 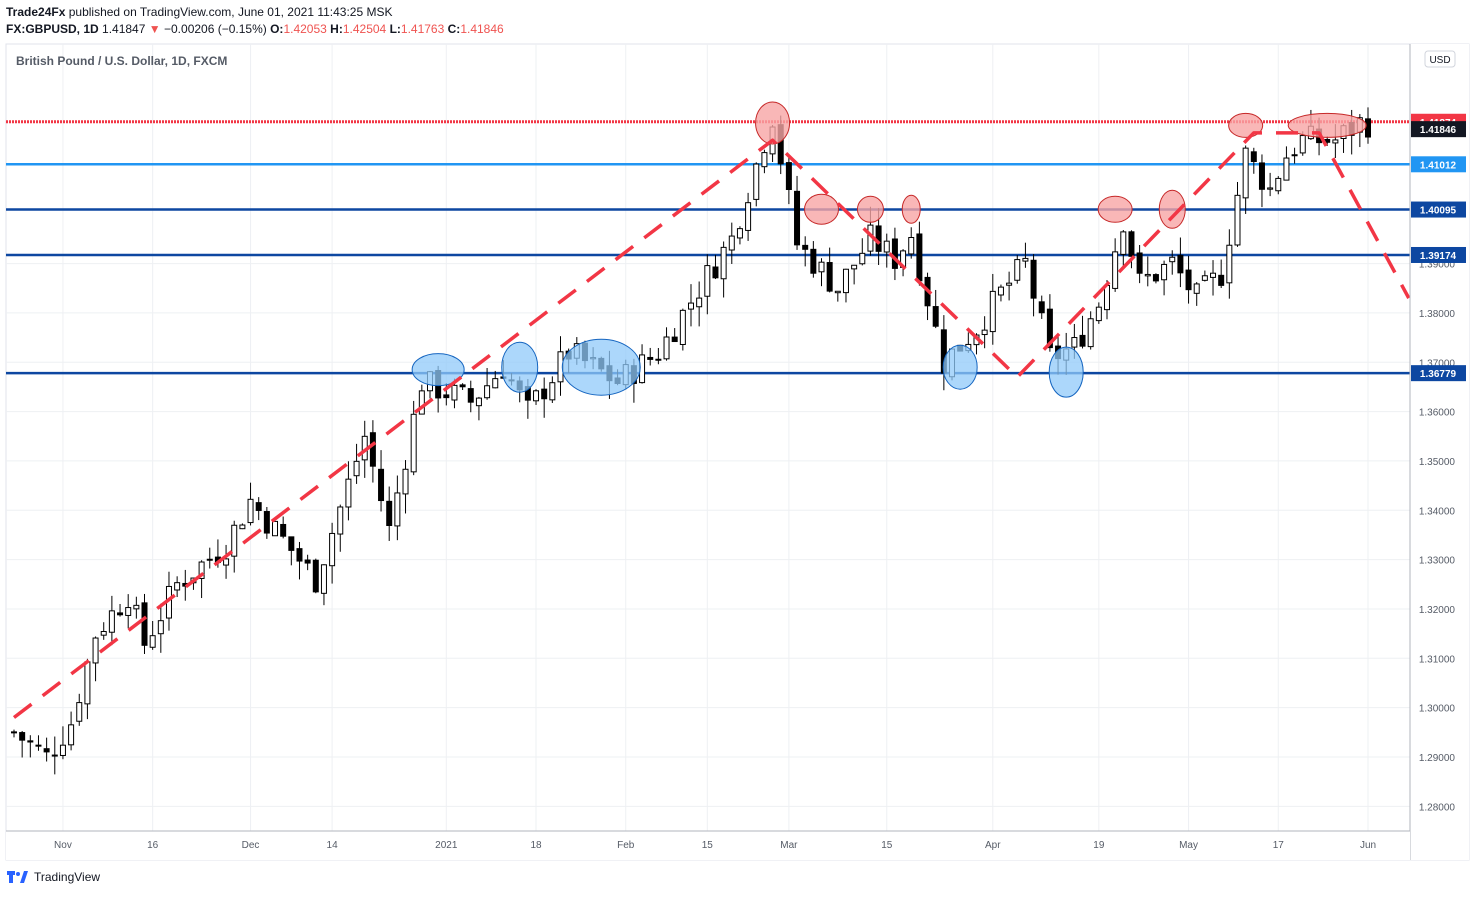 What do you see at coordinates (305, 29) in the screenshot?
I see `open-value: 1.42053` at bounding box center [305, 29].